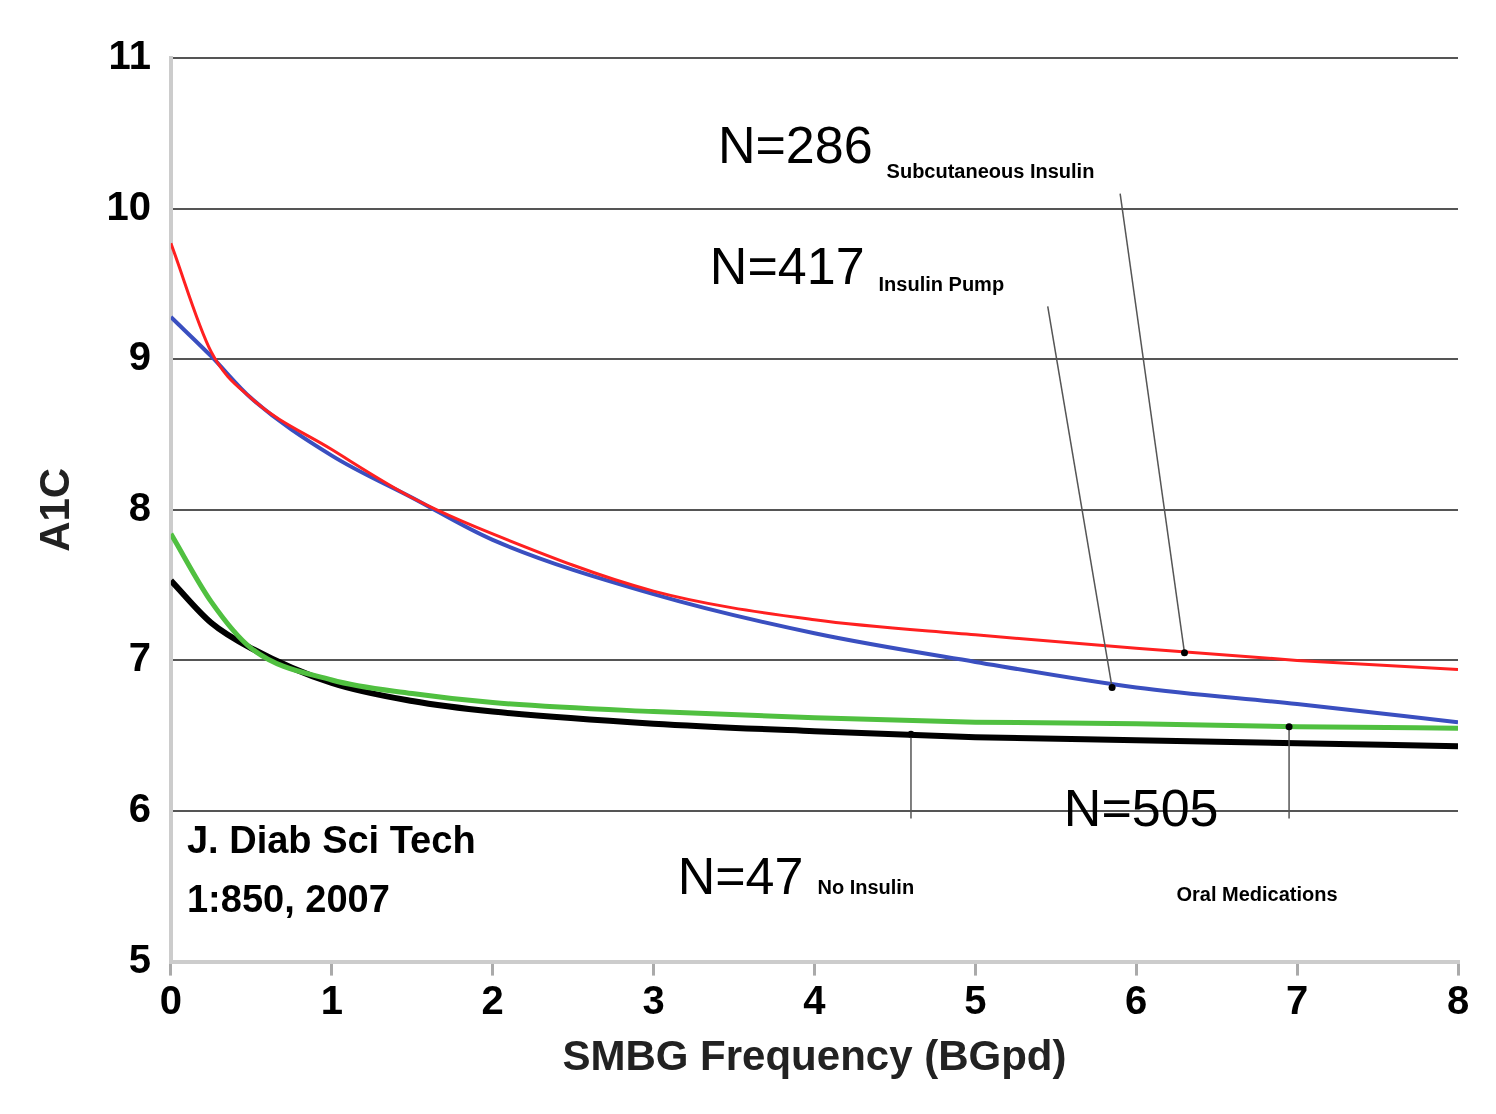 The image size is (1496, 1114). Describe the element at coordinates (129, 55) in the screenshot. I see `y-tick-label: 11` at that location.